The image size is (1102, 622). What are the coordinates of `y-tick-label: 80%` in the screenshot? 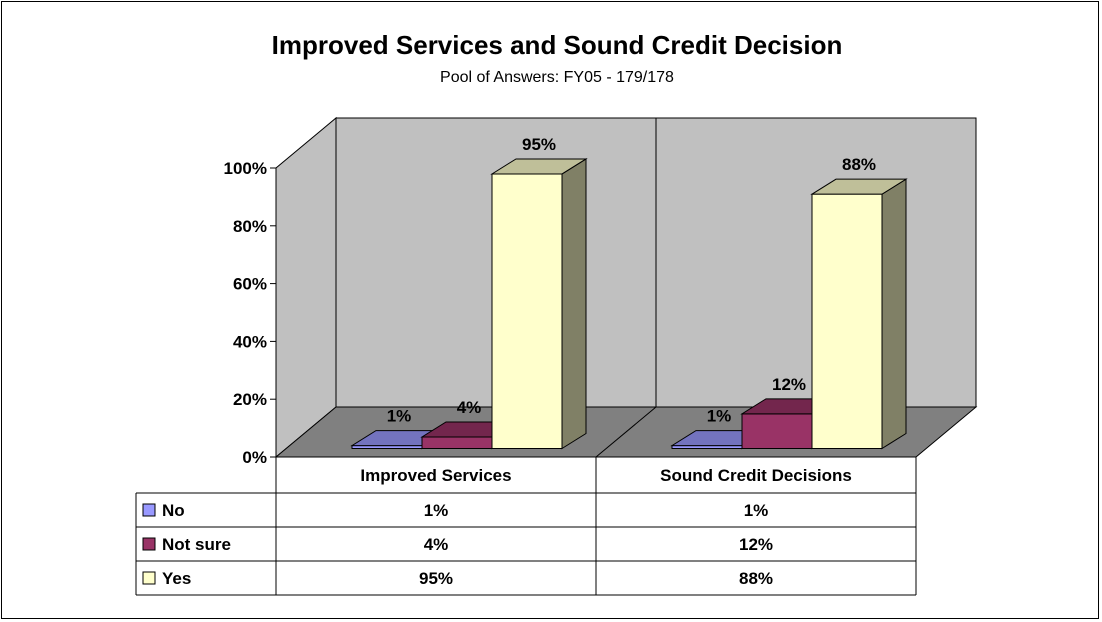 It's located at (250, 226).